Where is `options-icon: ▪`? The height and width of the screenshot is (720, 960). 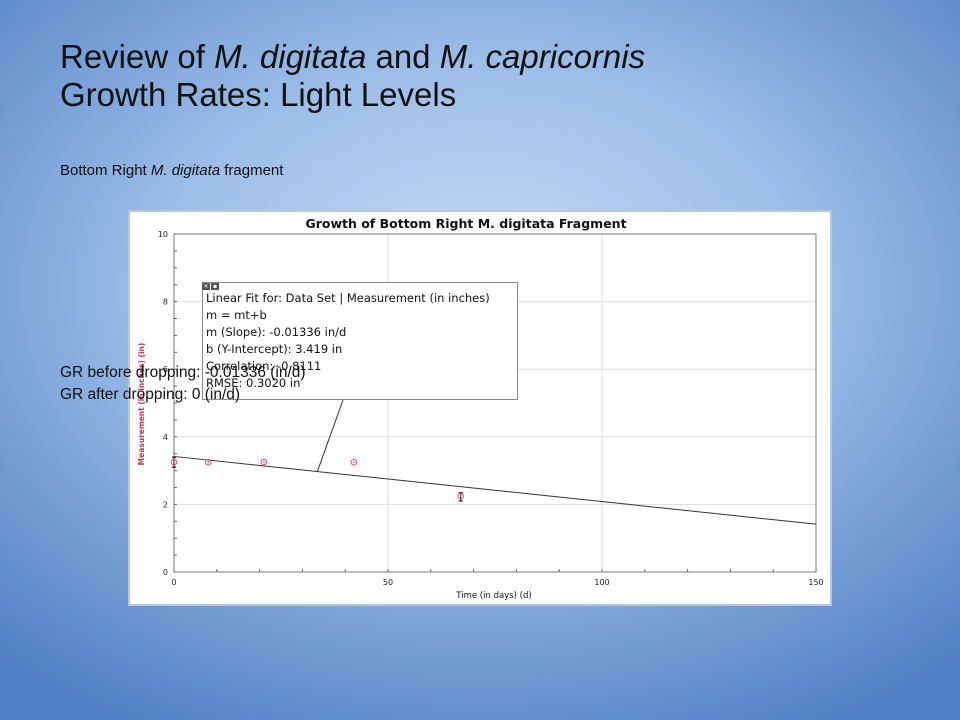 options-icon: ▪ is located at coordinates (215, 286).